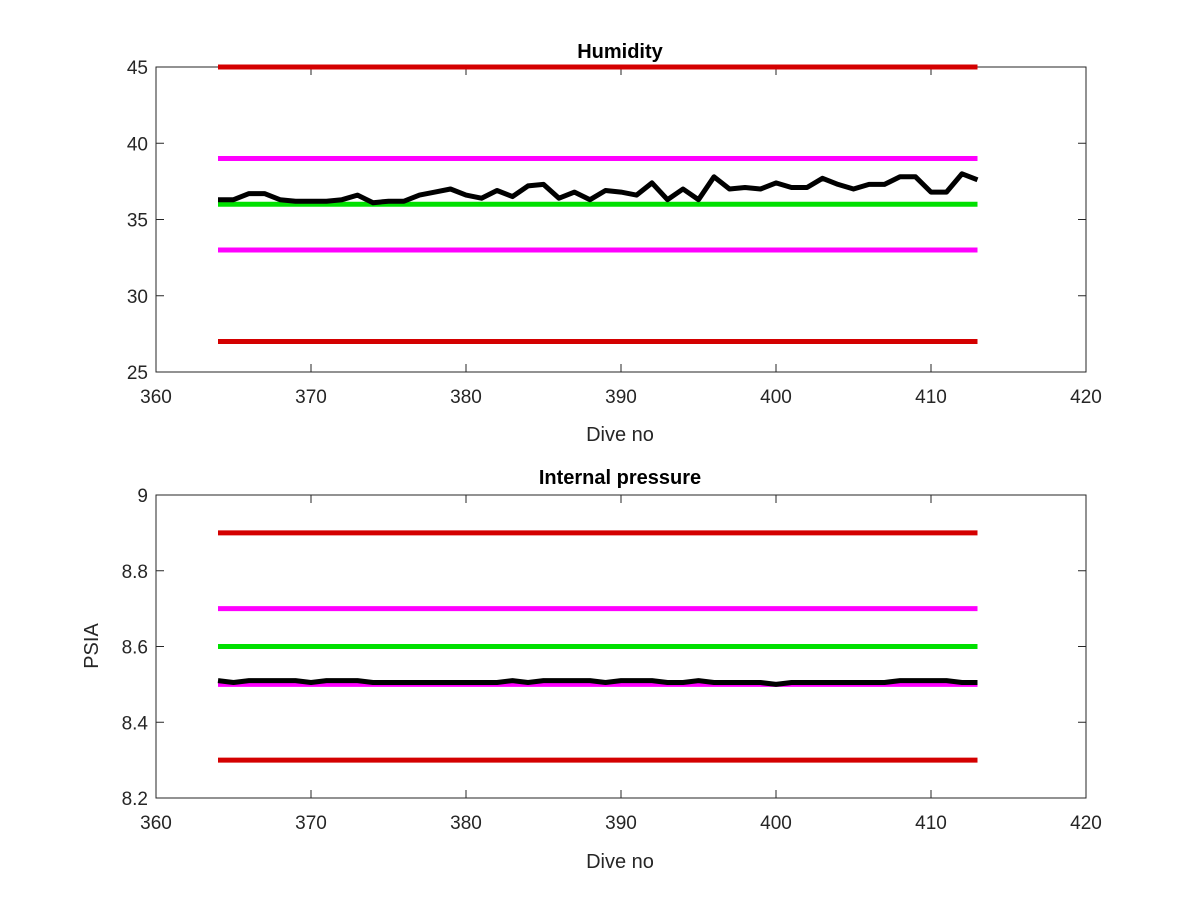  I want to click on y-tick-label: 8.2, so click(135, 799).